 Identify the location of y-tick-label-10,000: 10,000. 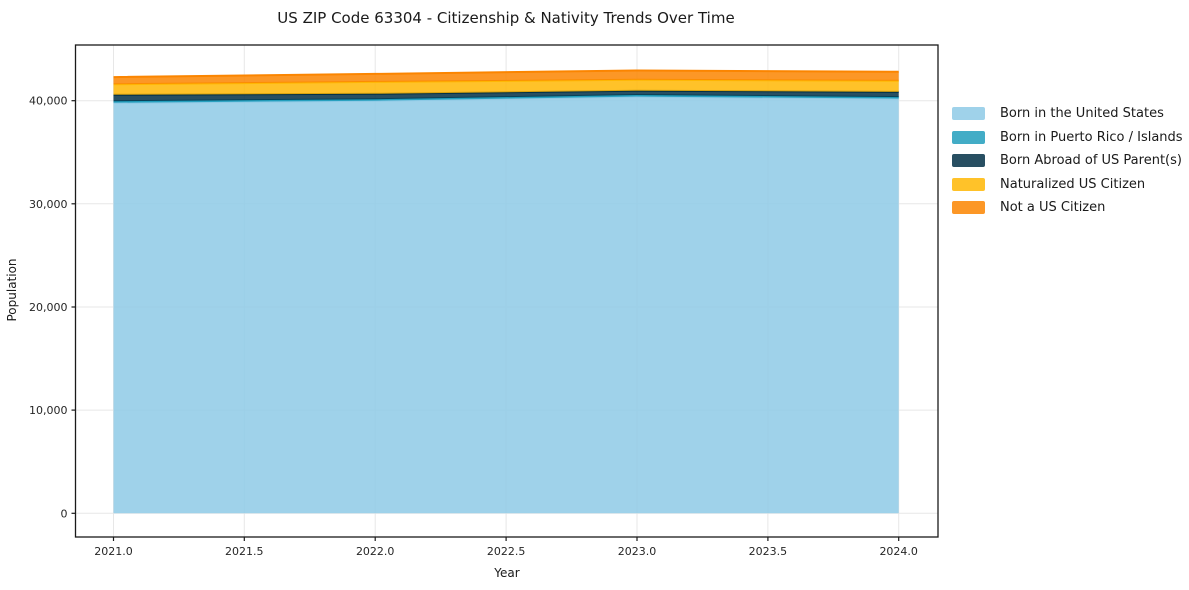
(48, 410).